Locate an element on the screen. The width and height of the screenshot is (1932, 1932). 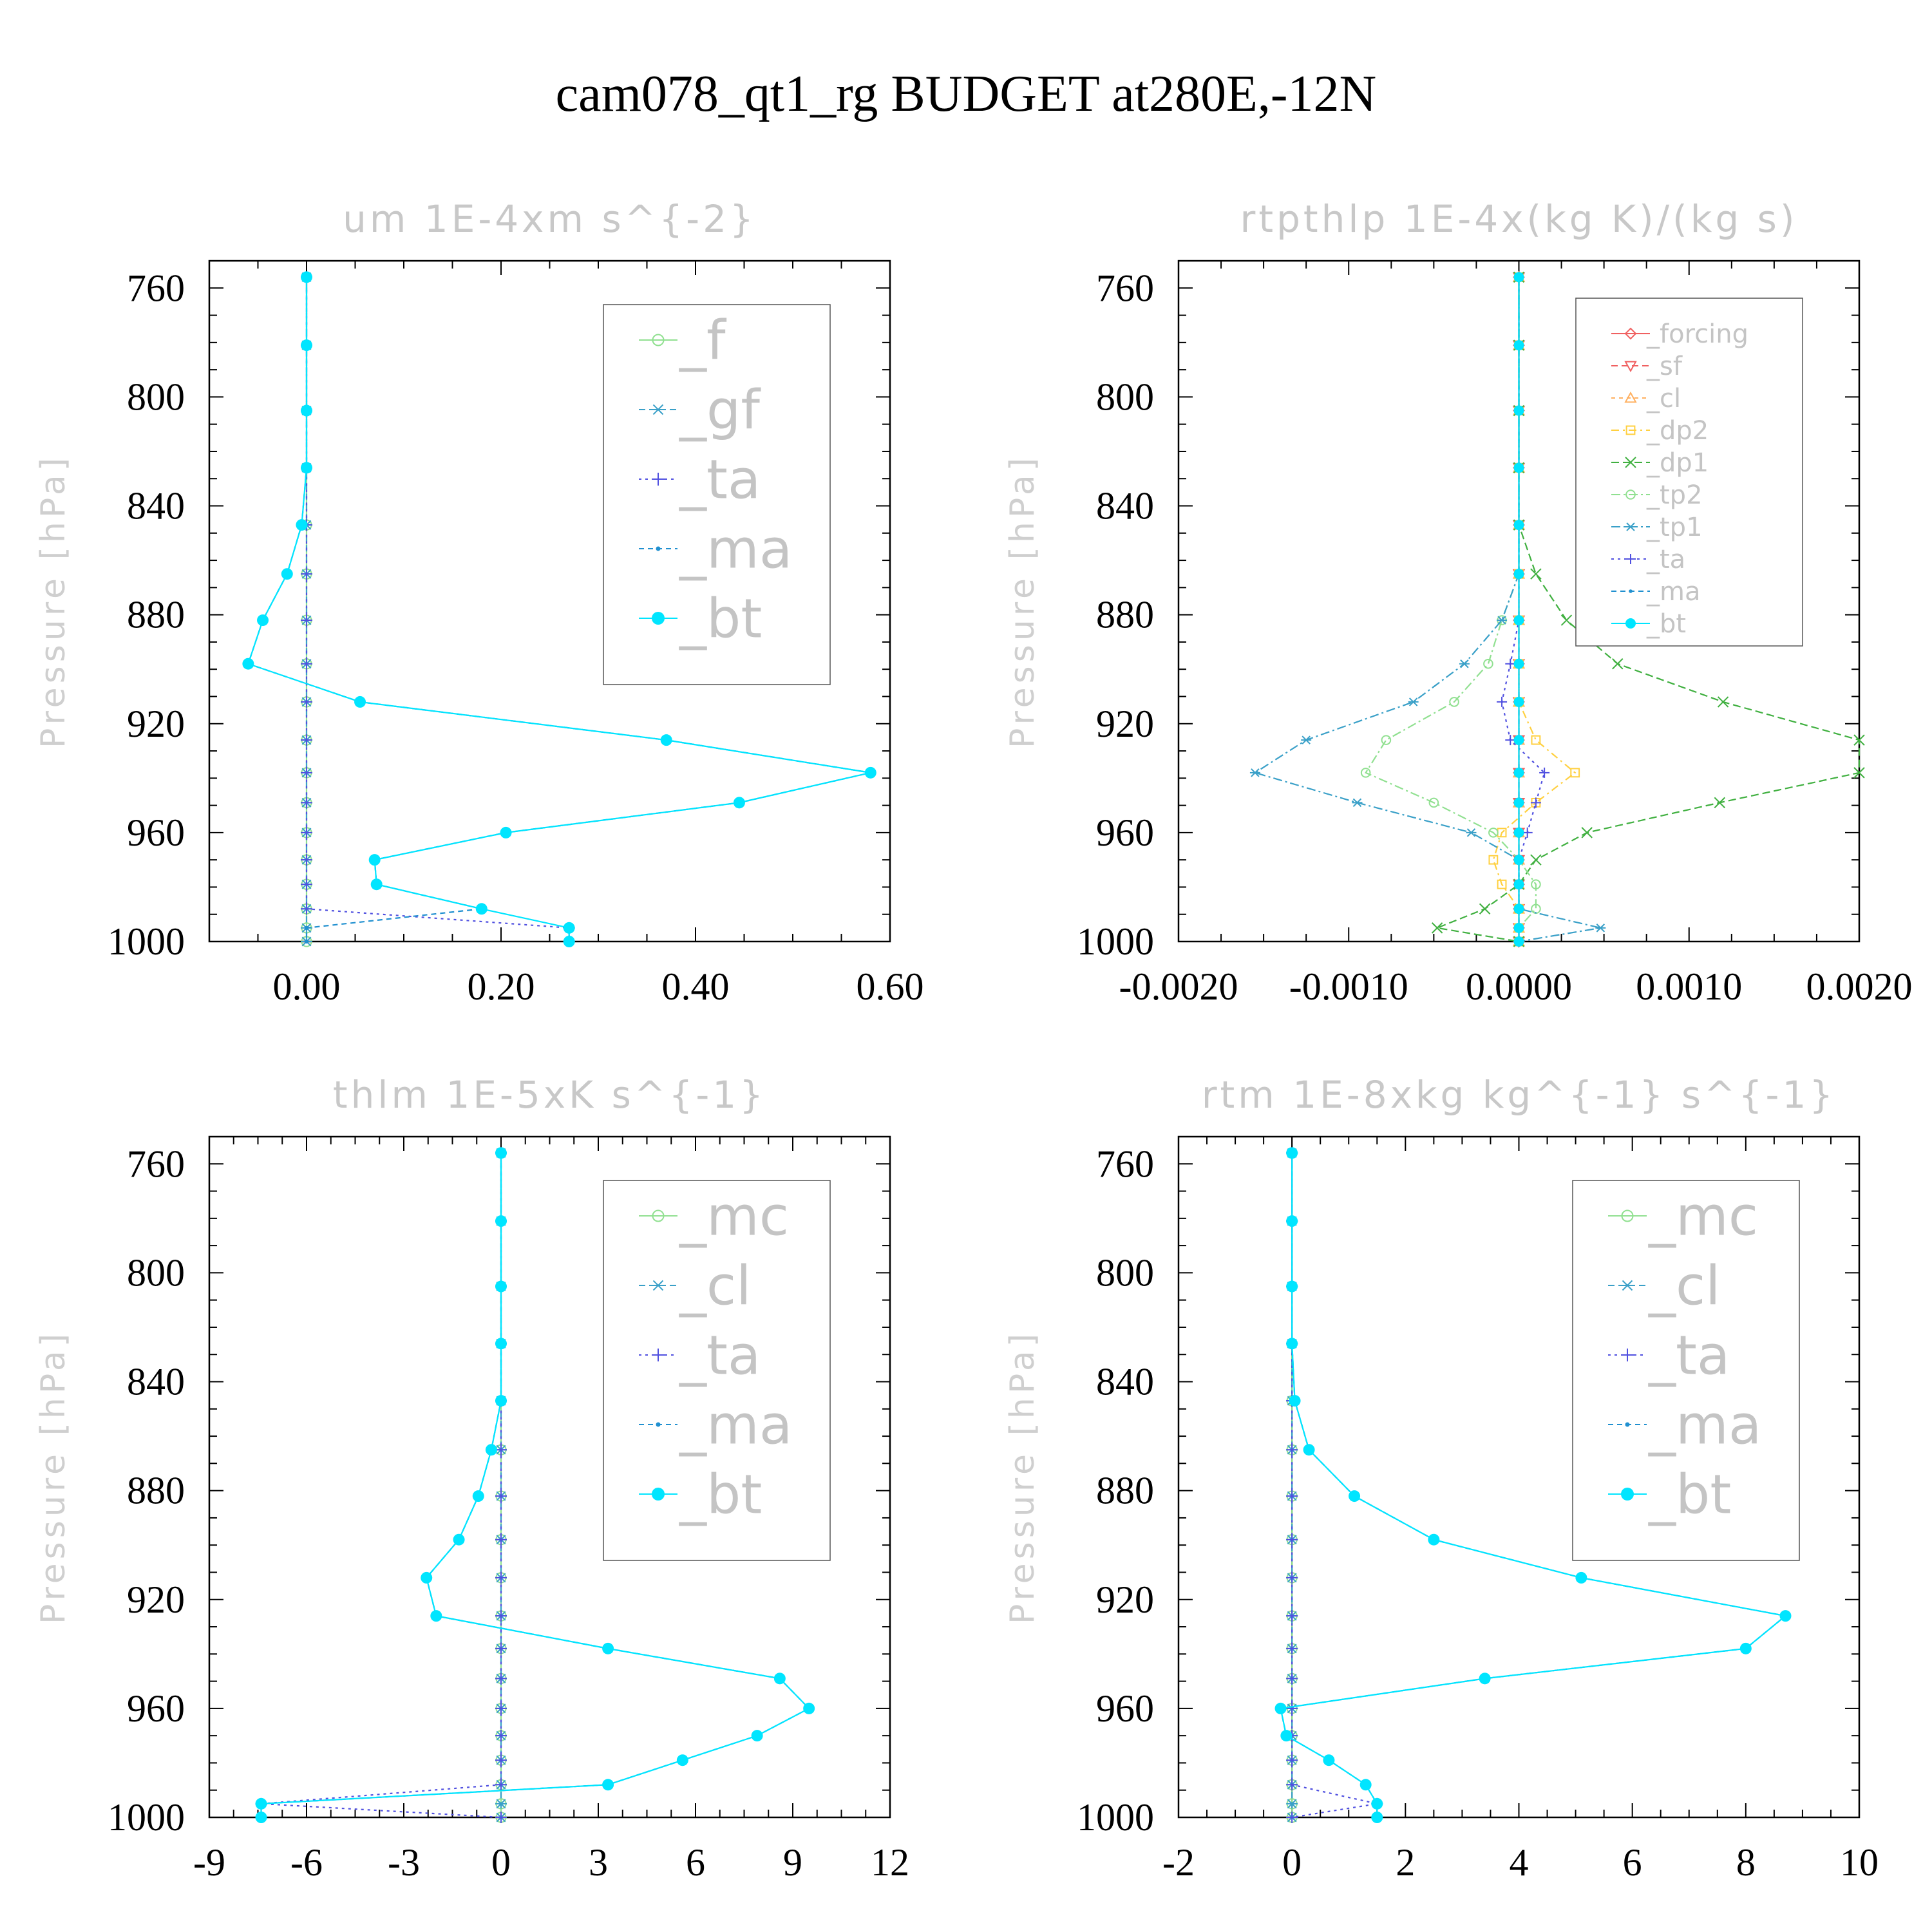
legend-entry: _bt is located at coordinates (1649, 624).